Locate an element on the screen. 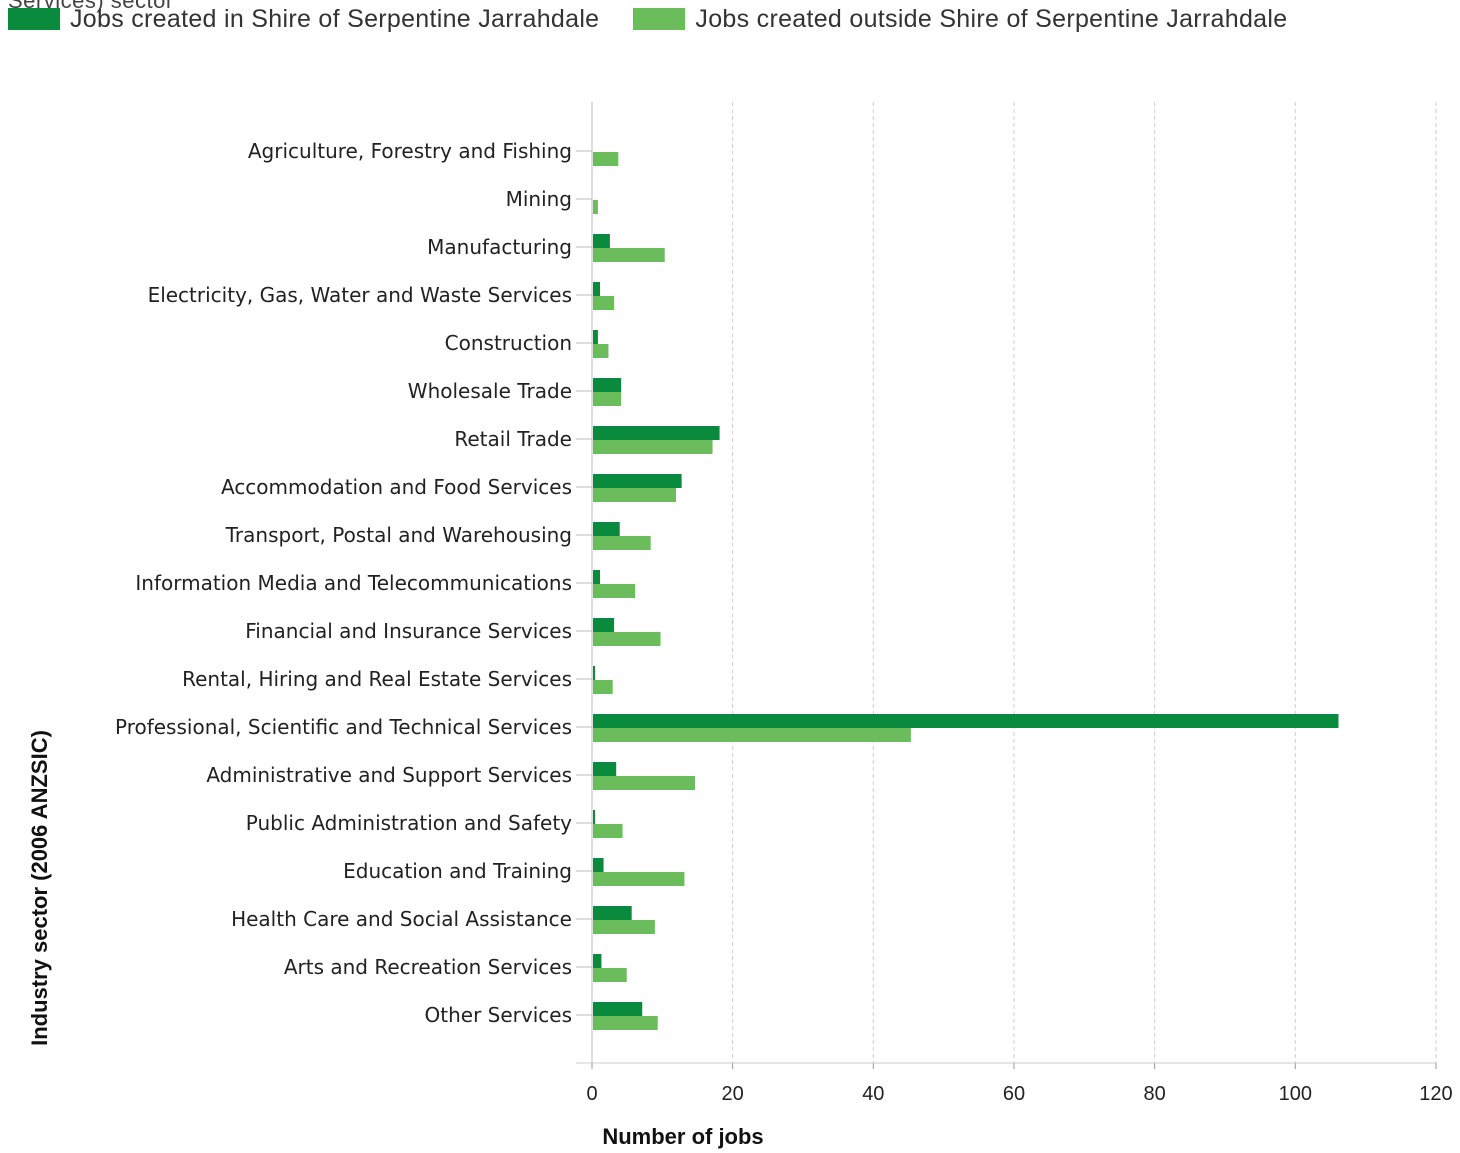 The image size is (1460, 1153). category-label: Information Media and Telecommunications is located at coordinates (353, 583).